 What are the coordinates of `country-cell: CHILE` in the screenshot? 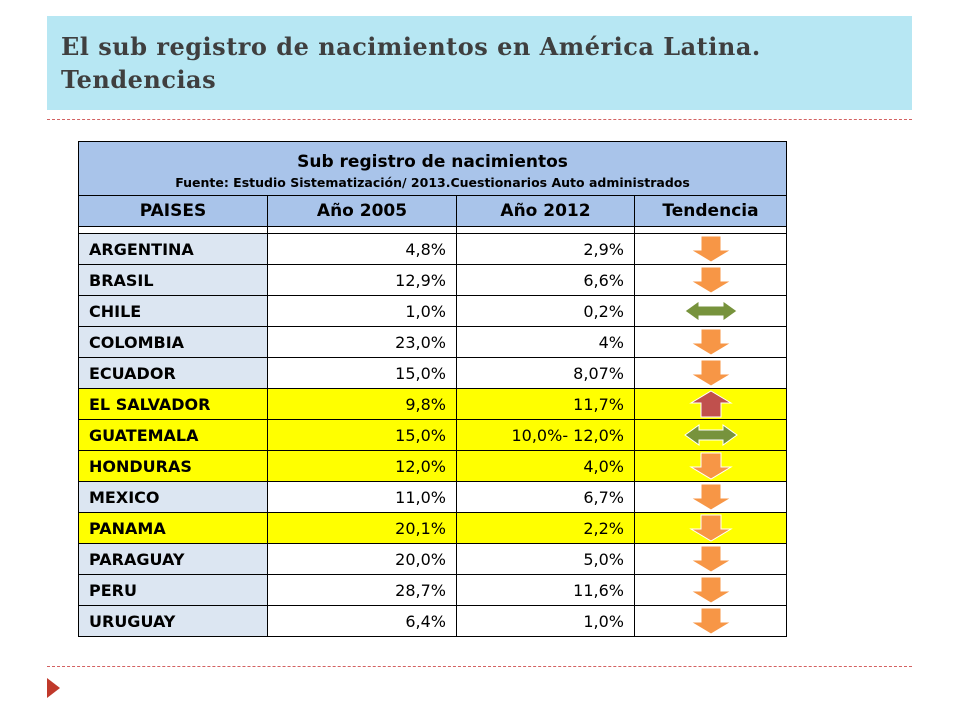 It's located at (173, 311).